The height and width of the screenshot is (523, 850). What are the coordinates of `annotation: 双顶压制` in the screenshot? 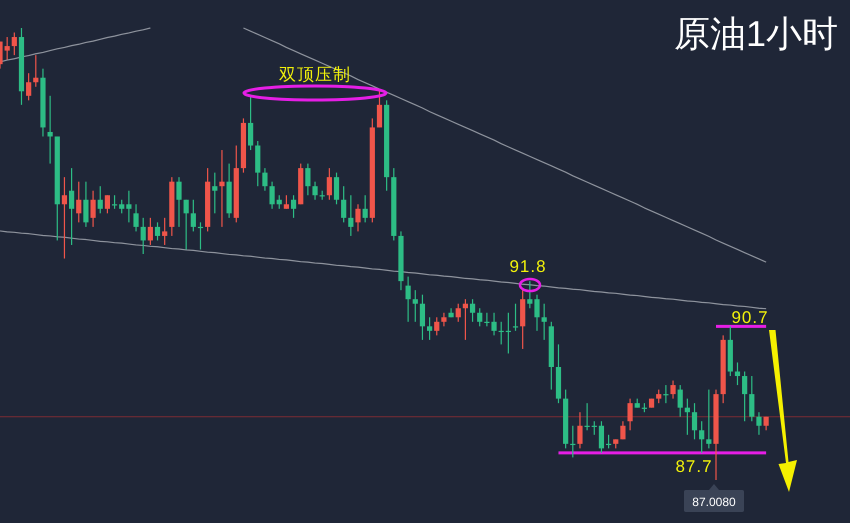 It's located at (315, 74).